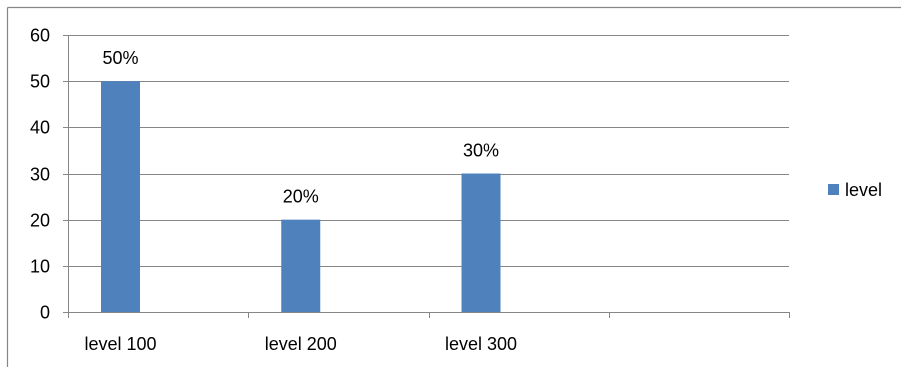 This screenshot has height=367, width=901. I want to click on data-label: 30%, so click(481, 151).